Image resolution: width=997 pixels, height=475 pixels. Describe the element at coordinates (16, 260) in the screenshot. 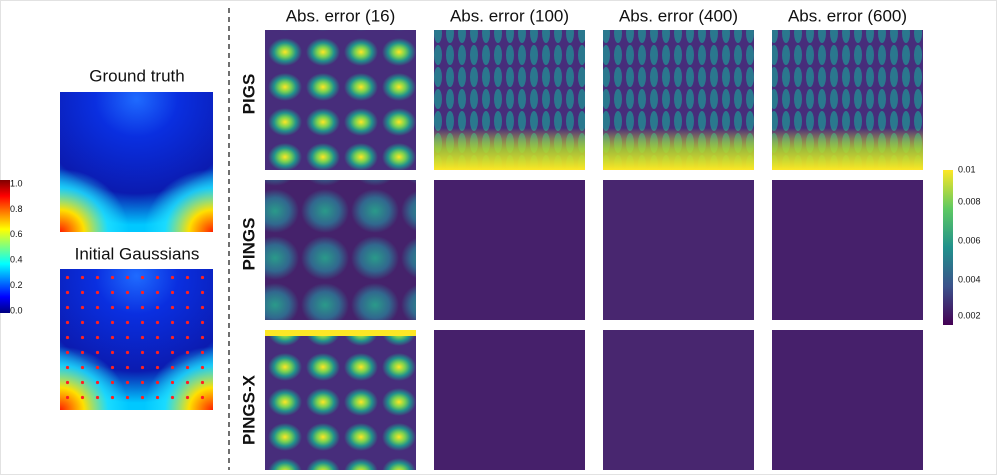

I see `colorbar-tick-label: 0.4` at that location.